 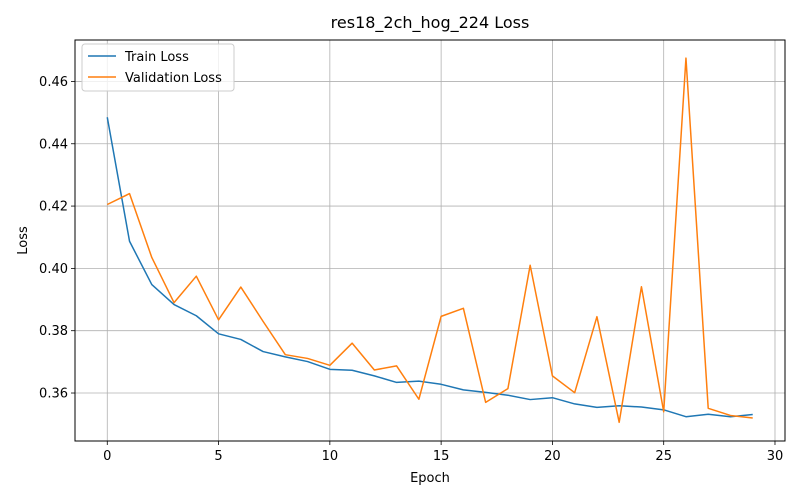 What do you see at coordinates (53, 394) in the screenshot?
I see `y-tick-label: 0.36` at bounding box center [53, 394].